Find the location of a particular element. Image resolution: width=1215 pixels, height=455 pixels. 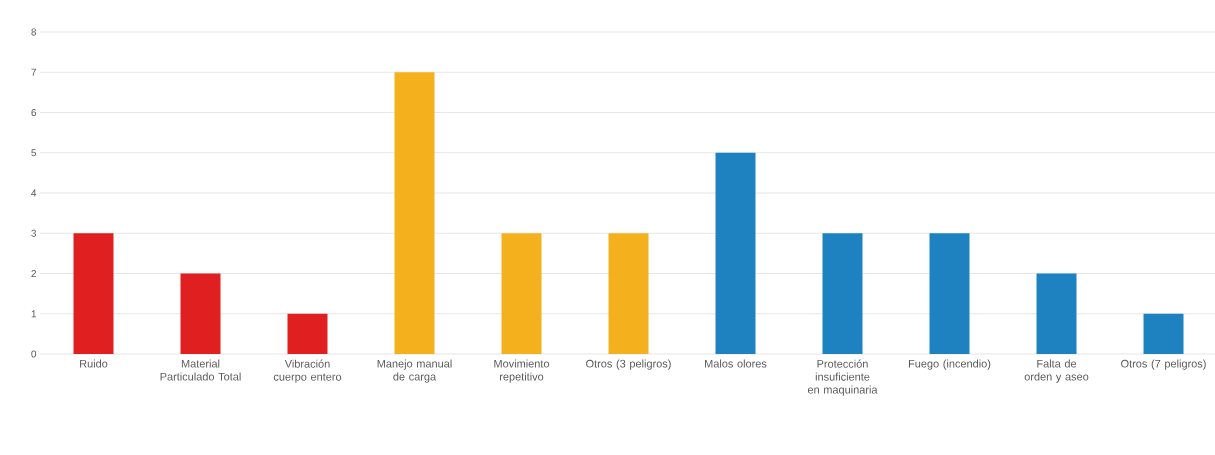

y-tick-label: 5 is located at coordinates (34, 153).